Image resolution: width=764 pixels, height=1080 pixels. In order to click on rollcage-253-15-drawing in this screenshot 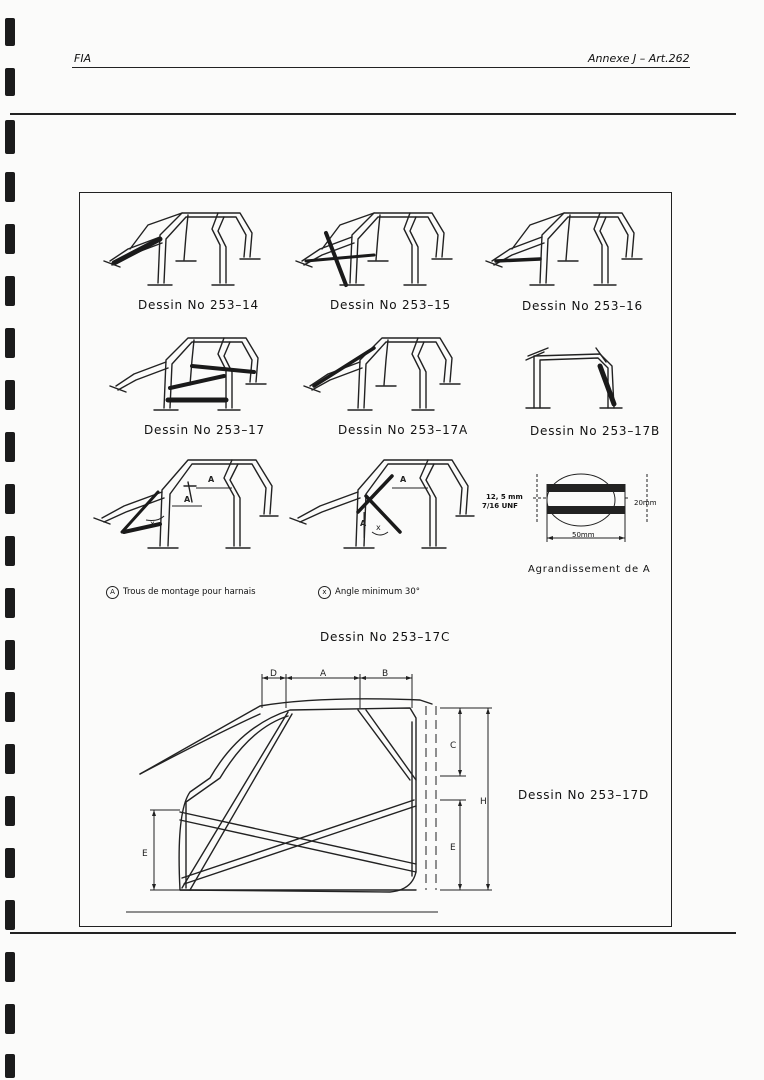, I will do `click(374, 249)`.